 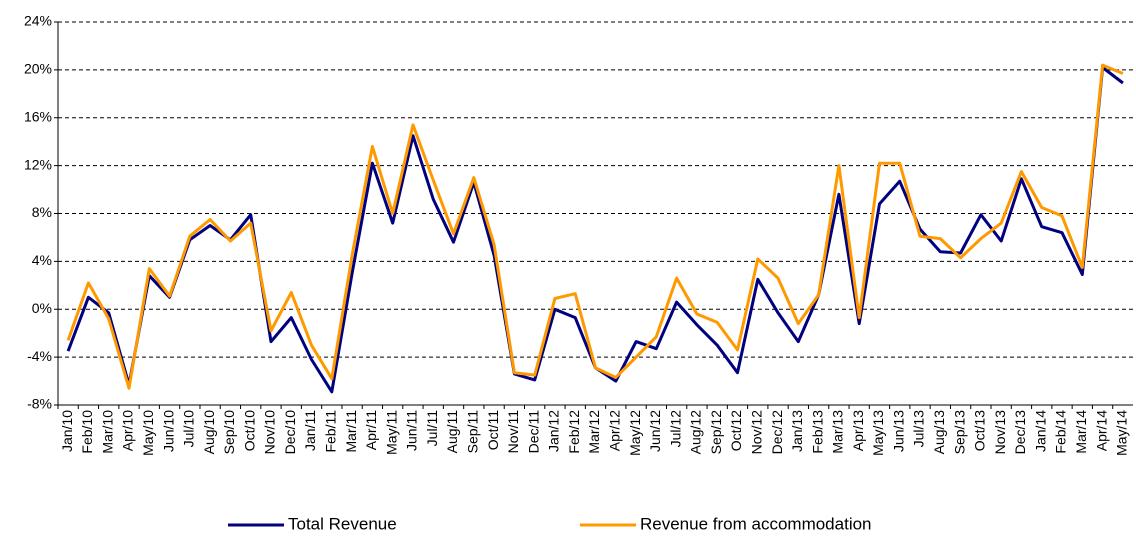 I want to click on y-tick-label: 20%, so click(x=38, y=69).